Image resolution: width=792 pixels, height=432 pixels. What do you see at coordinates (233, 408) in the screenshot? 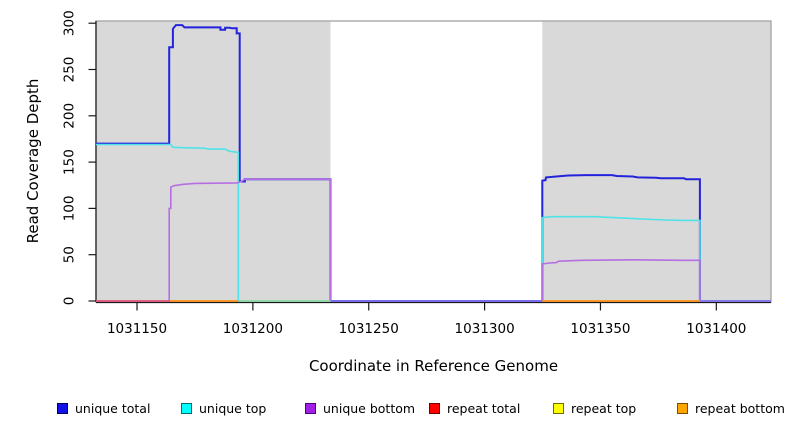
I see `legend-label: unique top` at bounding box center [233, 408].